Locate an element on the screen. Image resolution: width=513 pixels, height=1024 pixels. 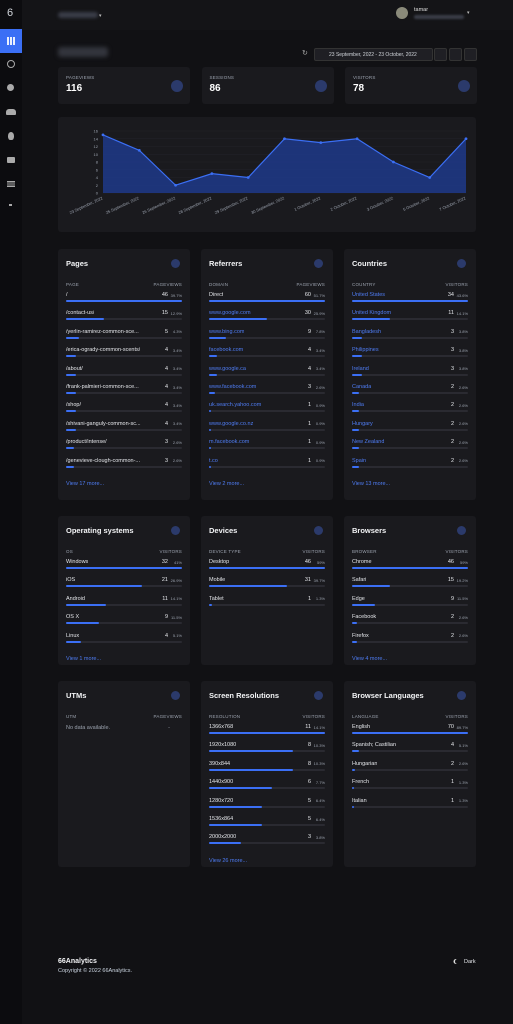
row-label: t.co is located at coordinates (213, 460).